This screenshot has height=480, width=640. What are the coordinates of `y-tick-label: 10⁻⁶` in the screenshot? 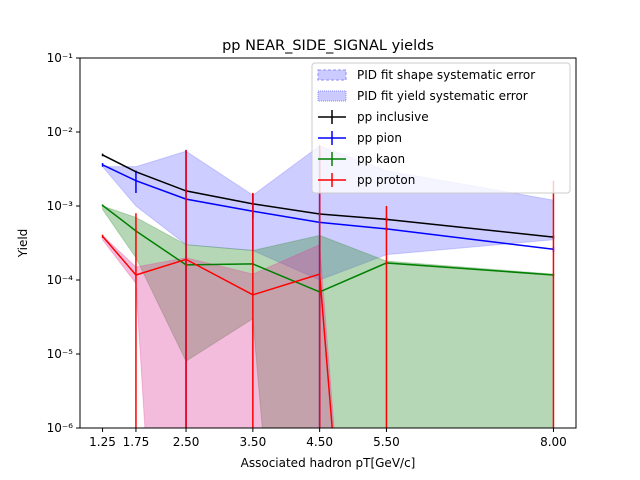 It's located at (60, 428).